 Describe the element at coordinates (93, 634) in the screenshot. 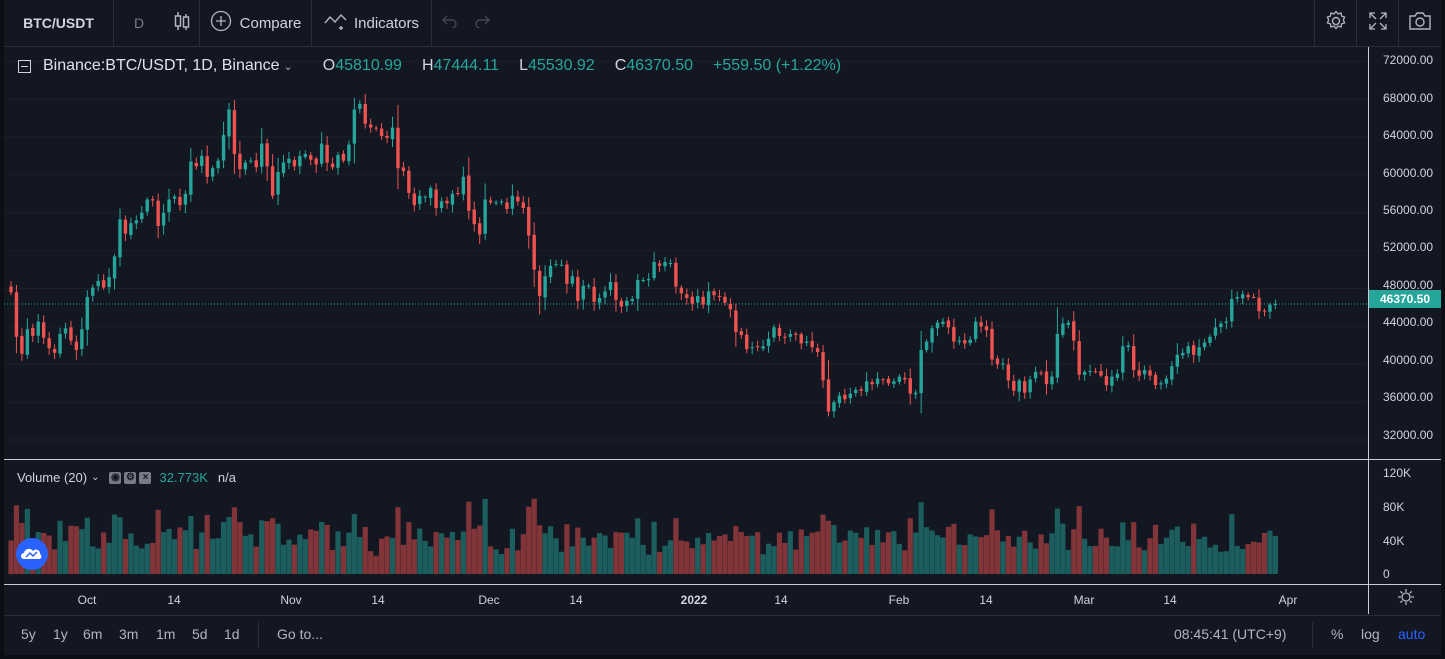

I see `range-6m: 6m` at that location.